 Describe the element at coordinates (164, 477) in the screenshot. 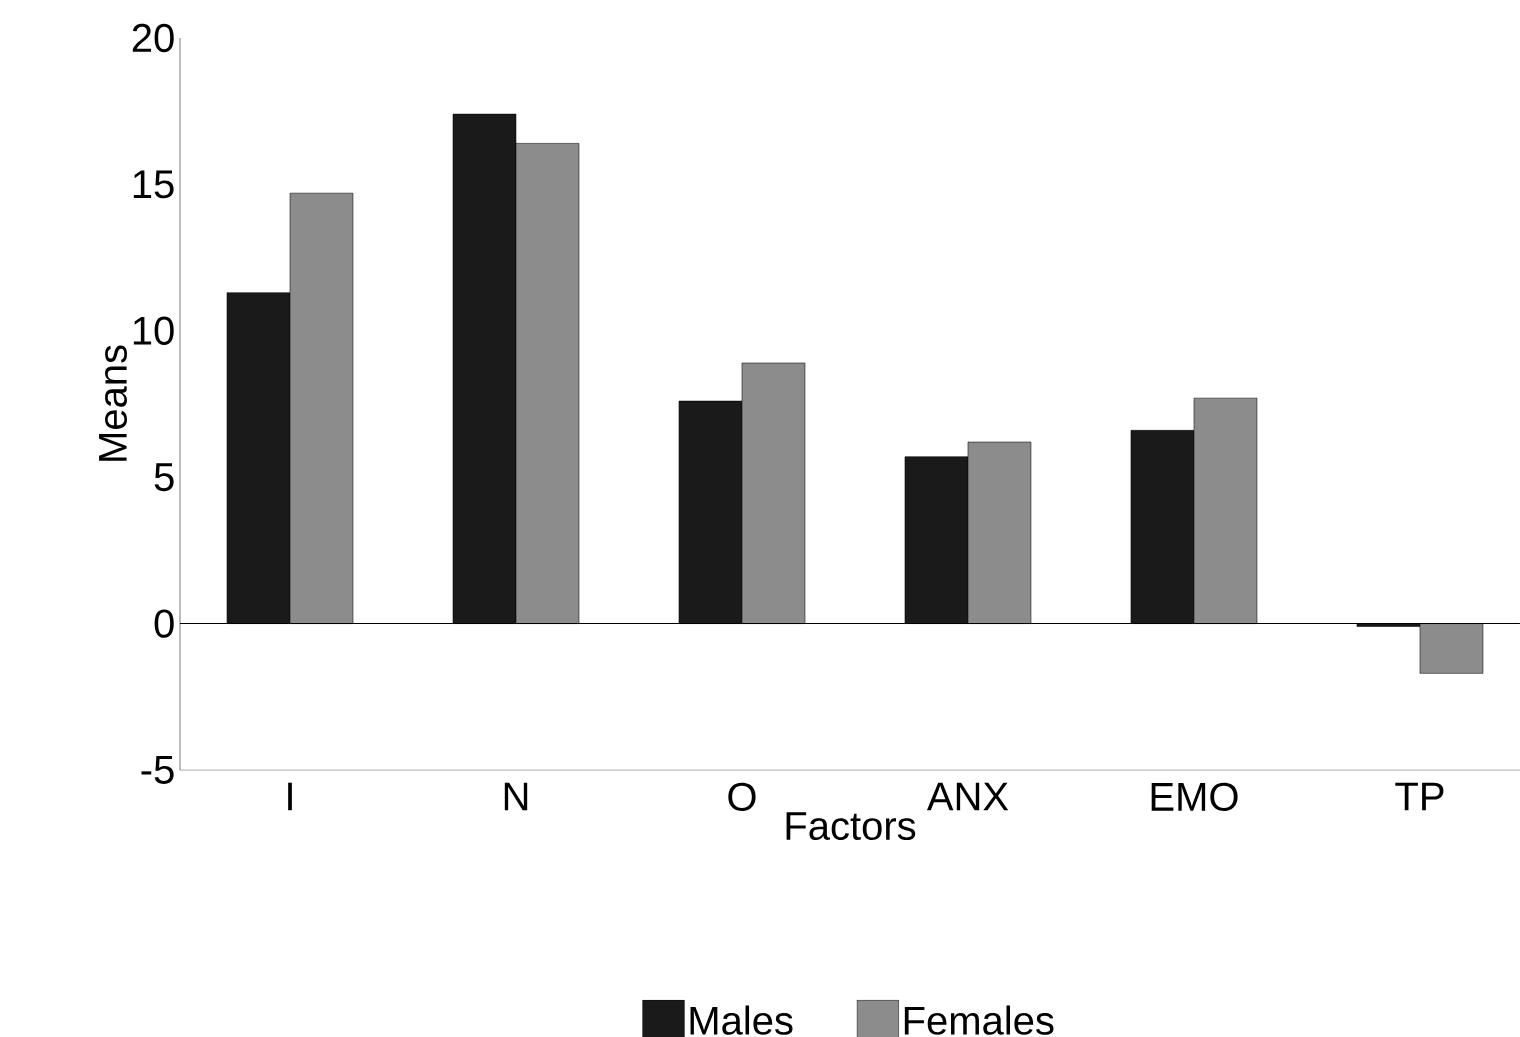

I see `y-tick-label: 5` at that location.